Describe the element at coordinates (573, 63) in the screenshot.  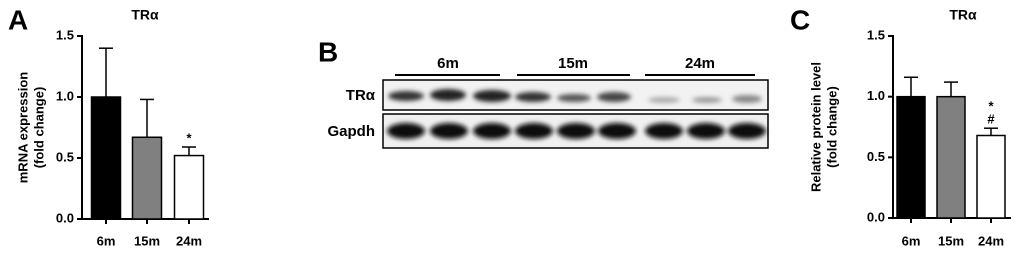
I see `group-label: 15m` at that location.